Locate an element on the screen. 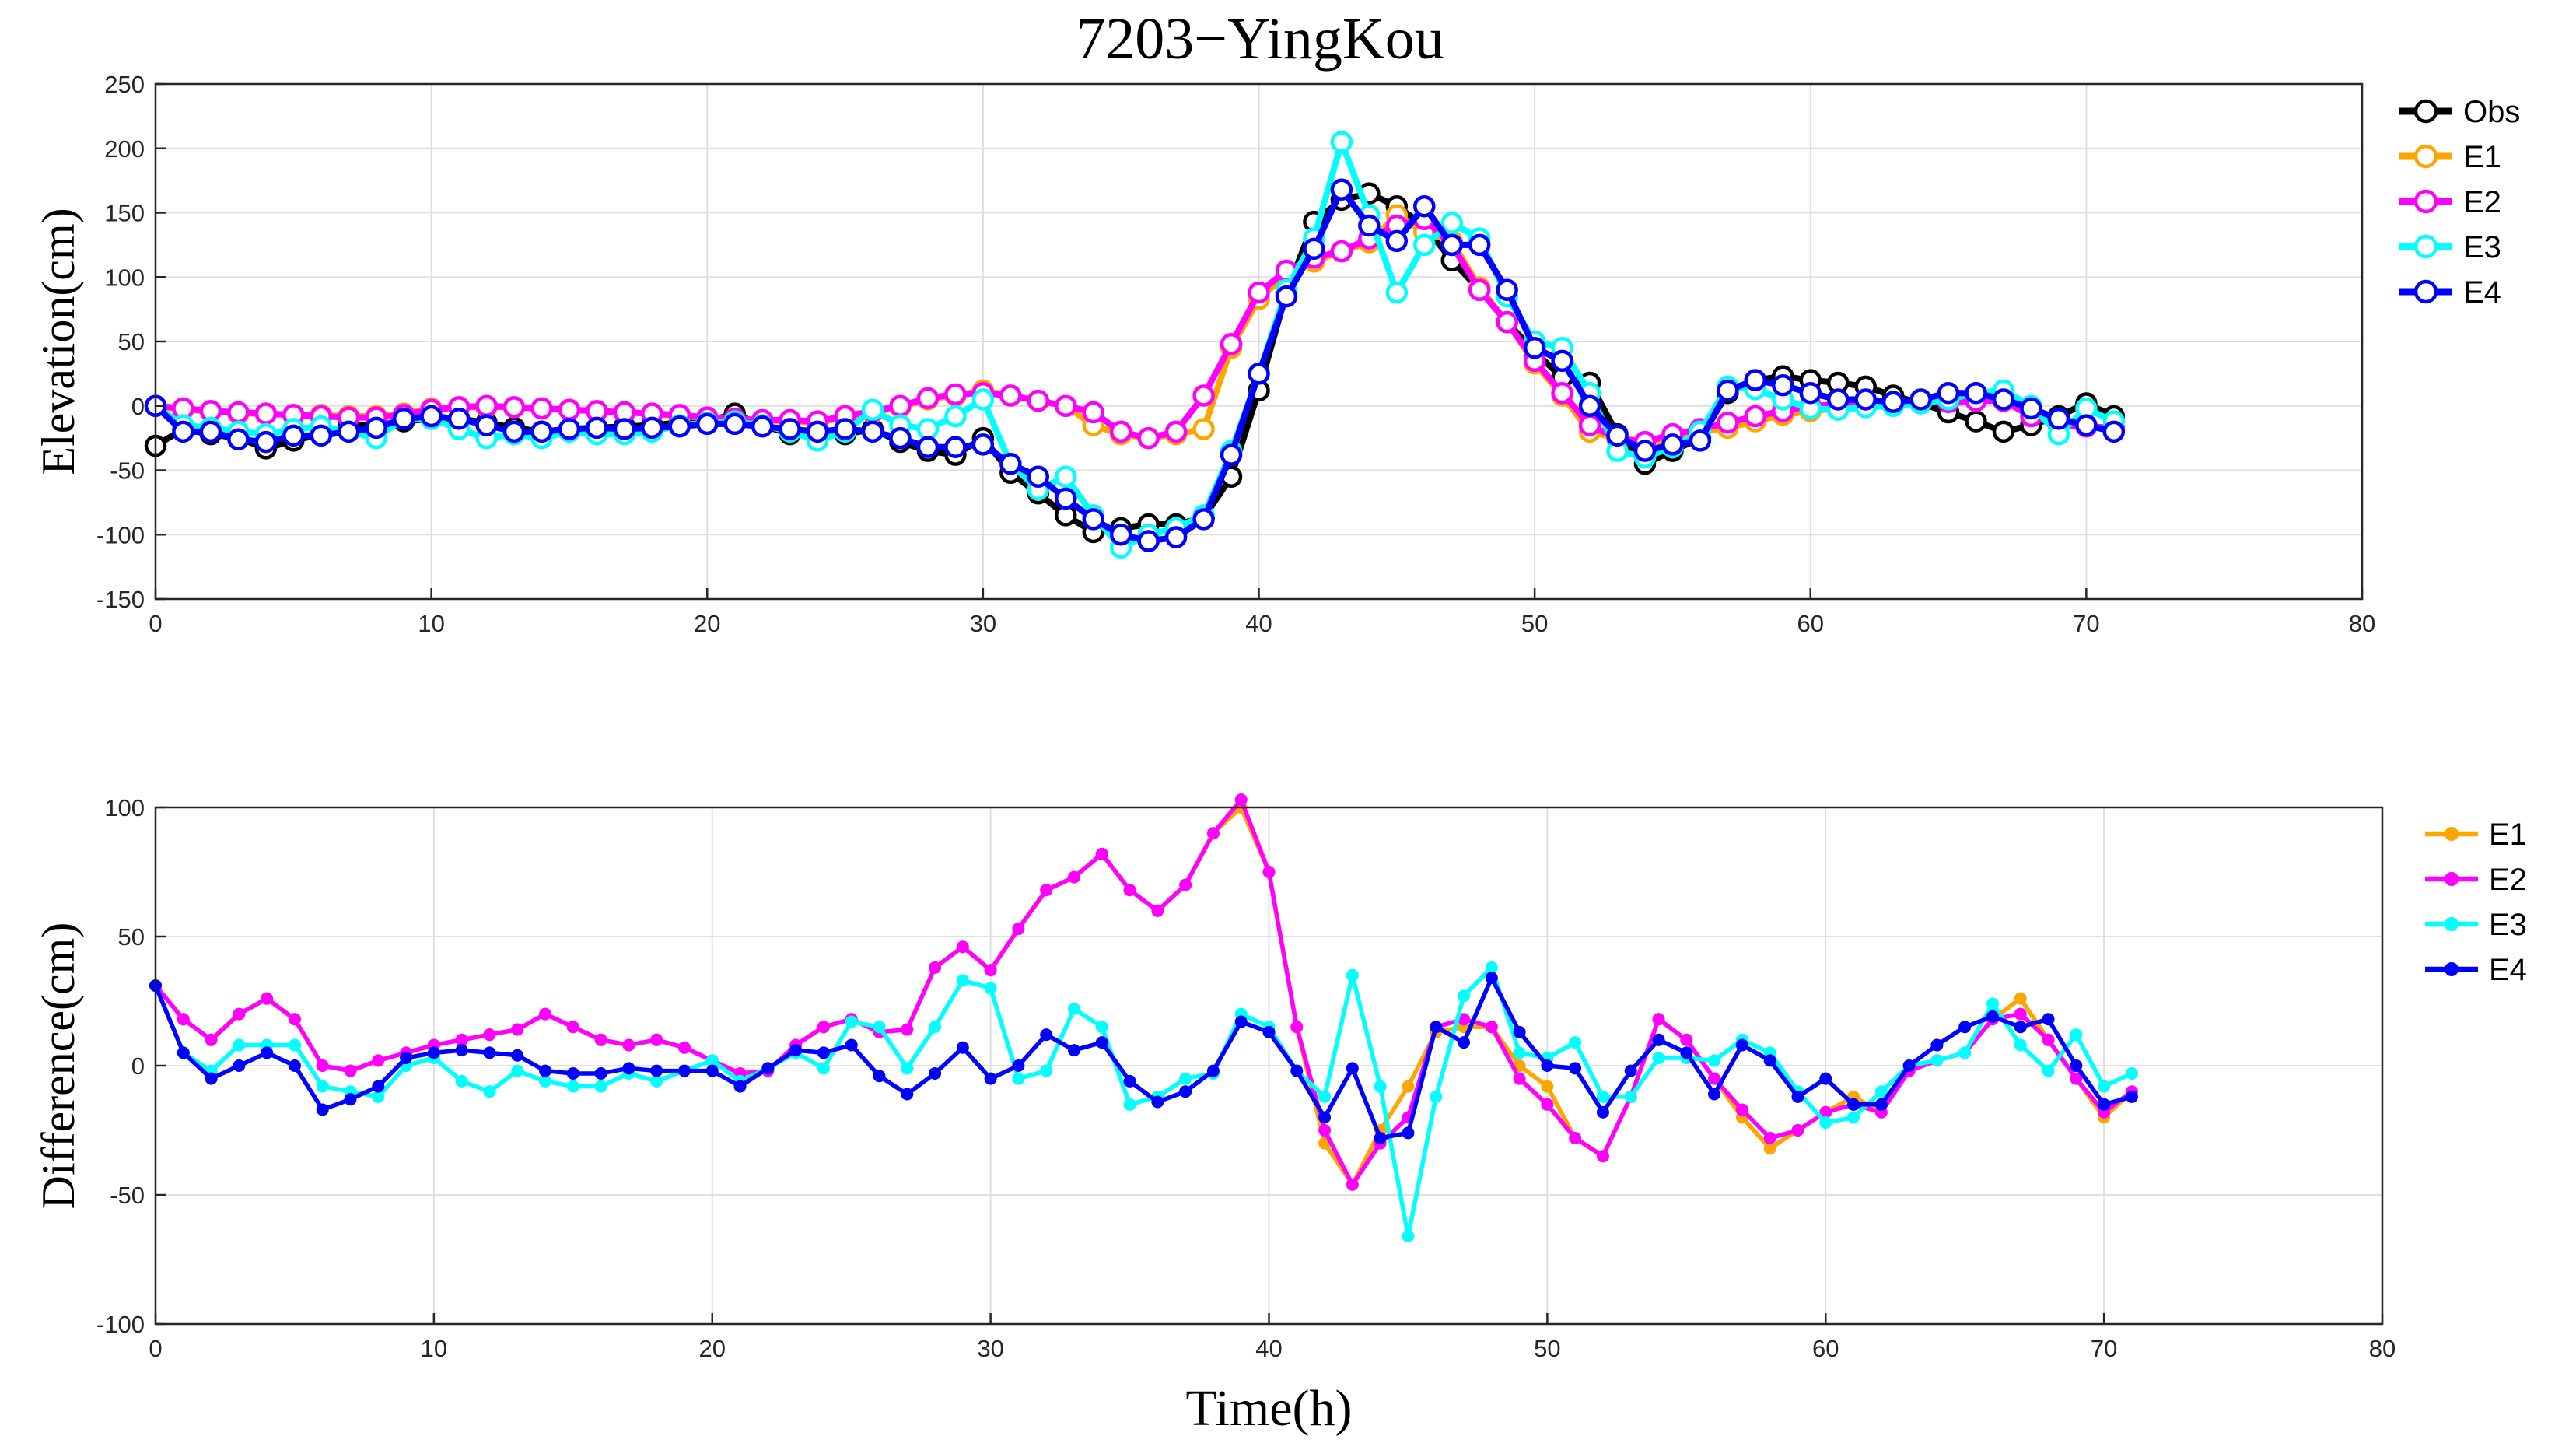 The image size is (2576, 1443). y-tick-label: -150 is located at coordinates (121, 599).